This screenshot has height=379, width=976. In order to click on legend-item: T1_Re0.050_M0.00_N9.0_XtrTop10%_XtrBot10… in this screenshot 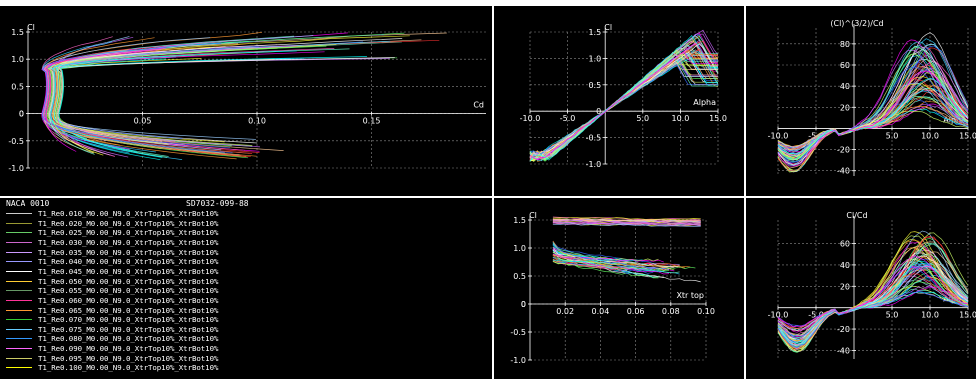, I will do `click(112, 281)`.